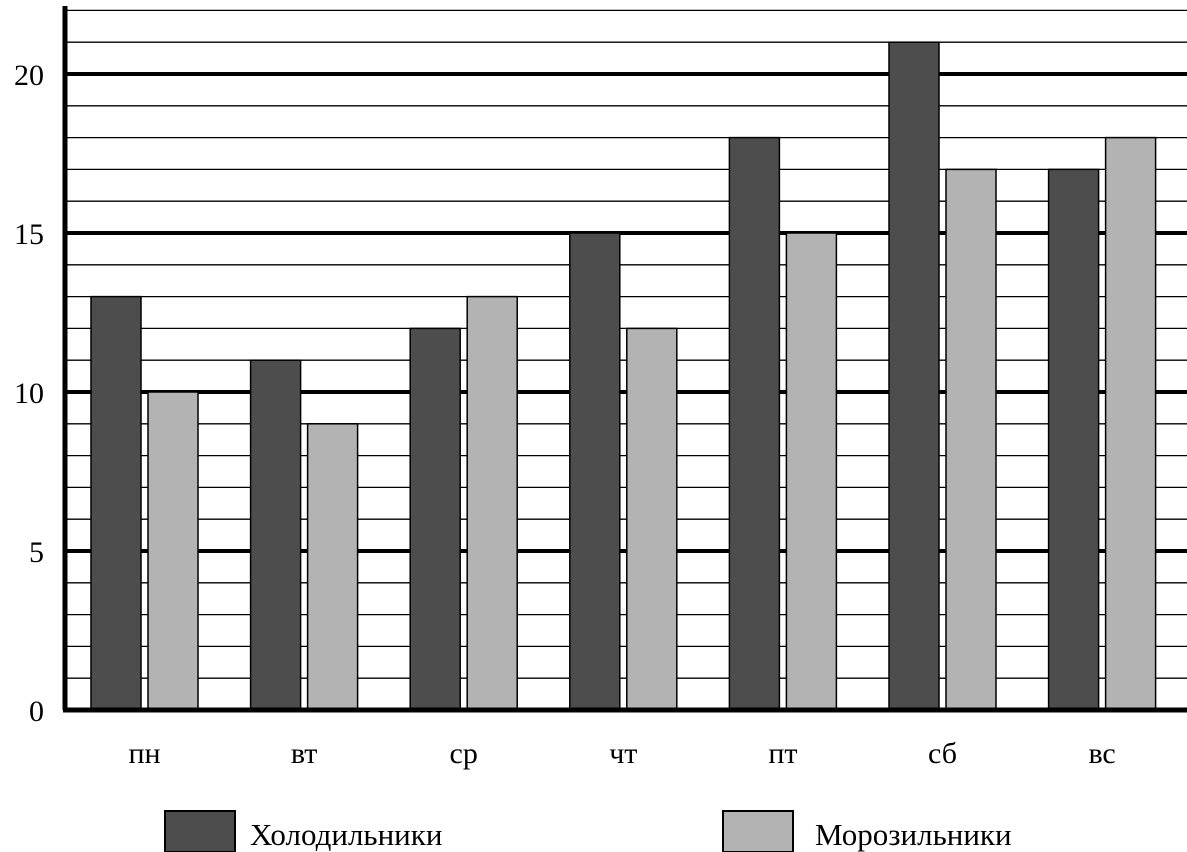 The height and width of the screenshot is (852, 1187). Describe the element at coordinates (36, 711) in the screenshot. I see `y-tick-label: 0` at that location.